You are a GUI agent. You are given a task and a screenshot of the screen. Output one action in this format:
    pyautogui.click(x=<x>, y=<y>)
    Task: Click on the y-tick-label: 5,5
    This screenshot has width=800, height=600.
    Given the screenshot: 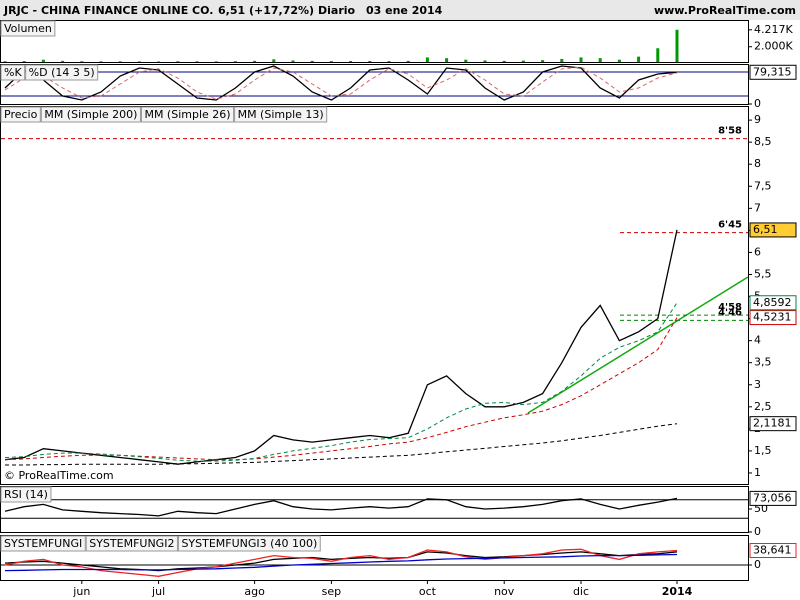 What is the action you would take?
    pyautogui.click(x=763, y=273)
    